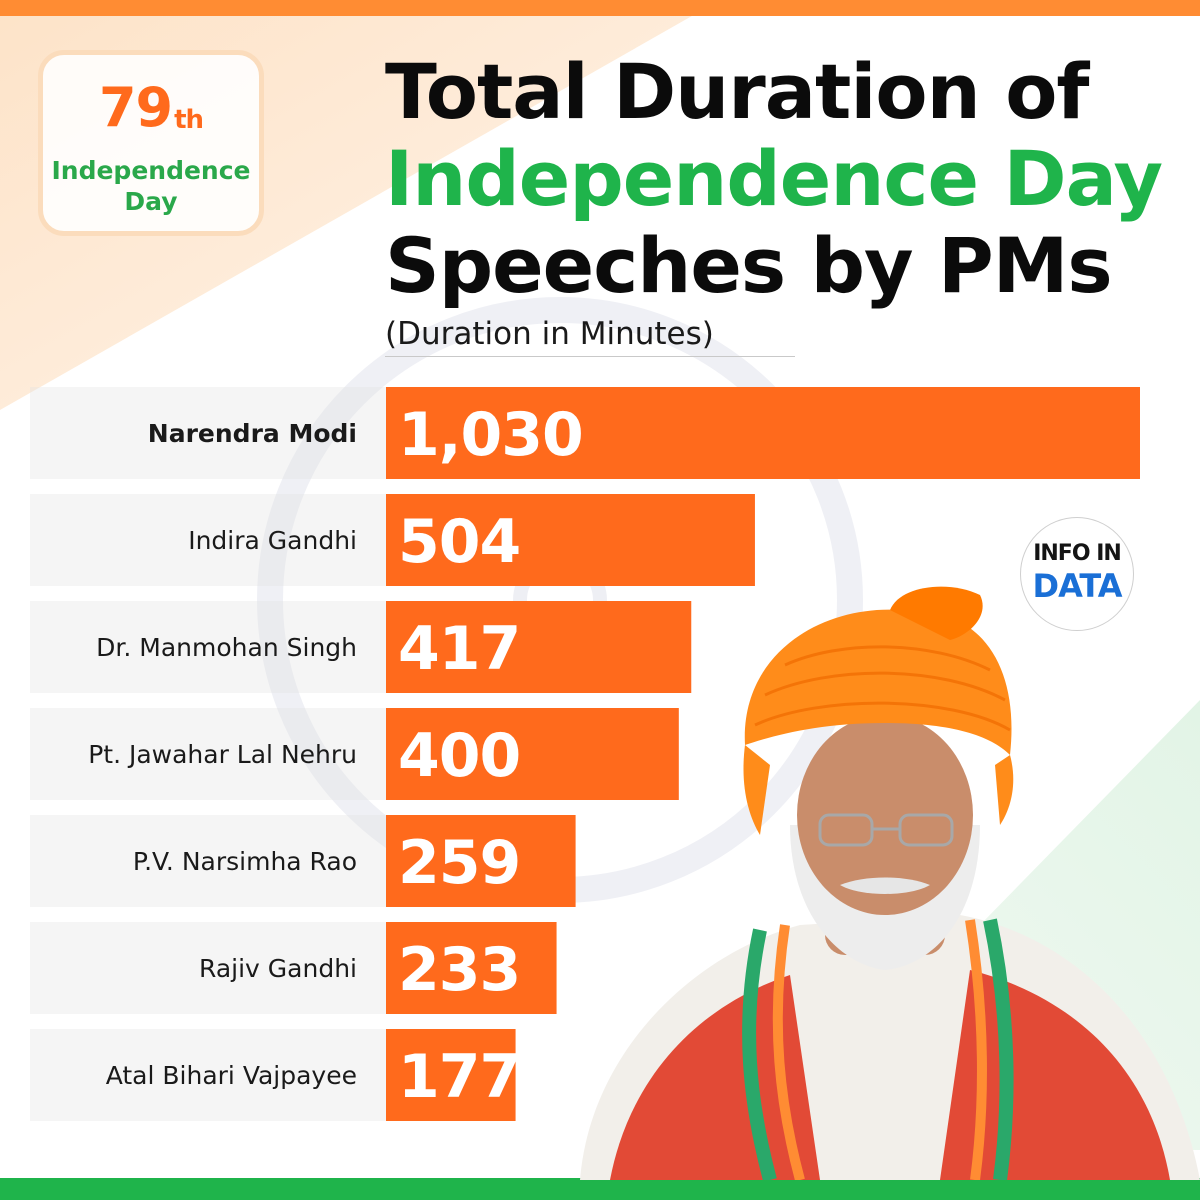 The height and width of the screenshot is (1200, 1200). I want to click on badge-label-line2: Day, so click(151, 201).